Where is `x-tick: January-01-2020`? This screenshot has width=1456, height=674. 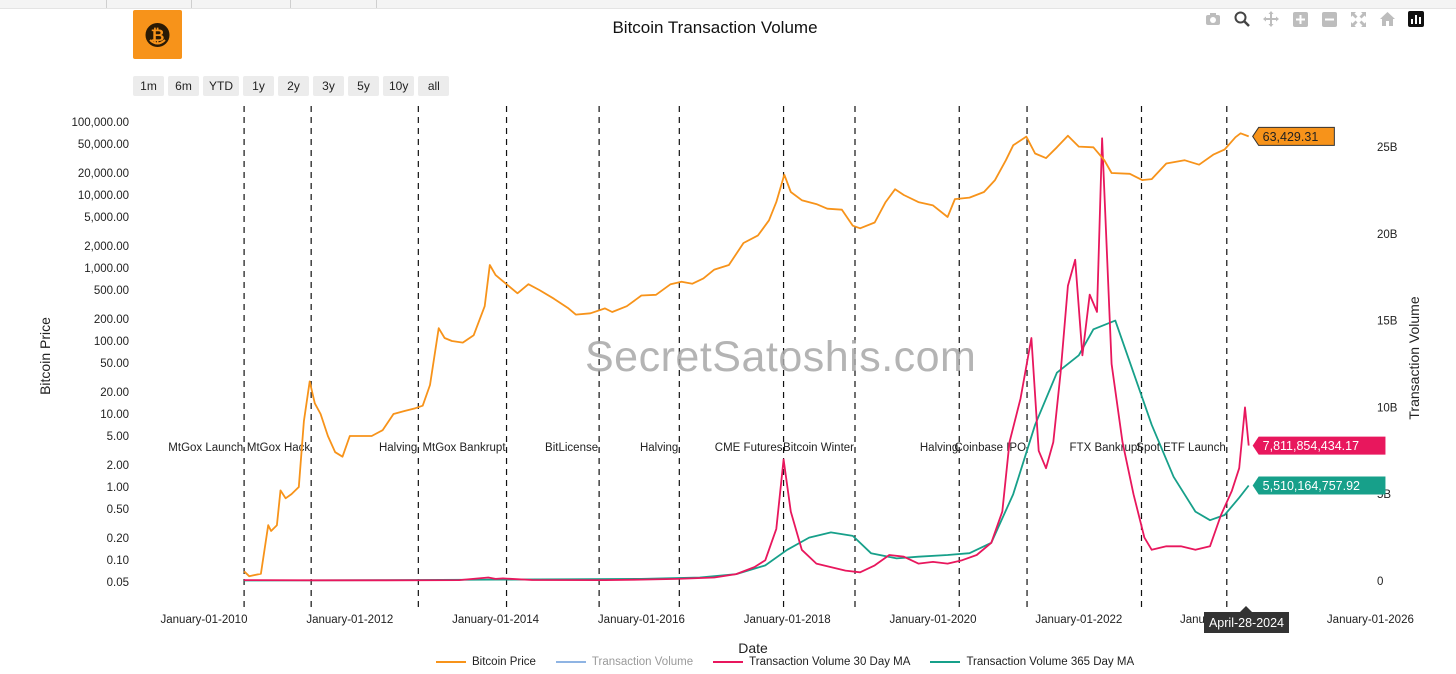 x-tick: January-01-2020 is located at coordinates (933, 620).